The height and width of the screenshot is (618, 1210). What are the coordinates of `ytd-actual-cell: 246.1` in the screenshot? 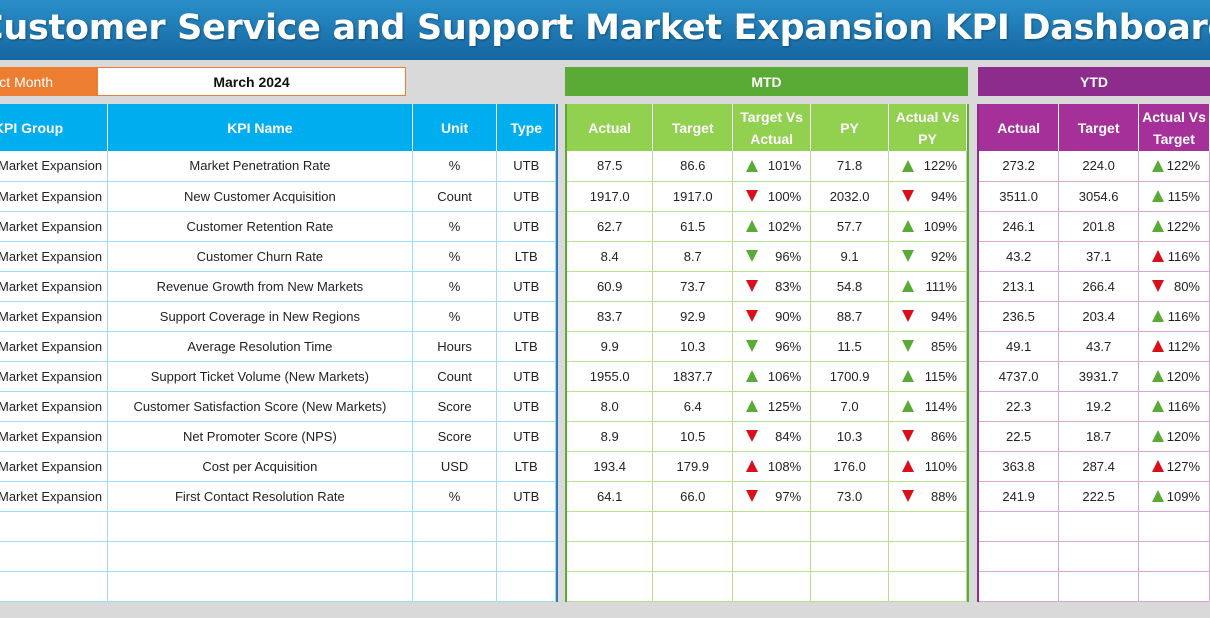 It's located at (1019, 226).